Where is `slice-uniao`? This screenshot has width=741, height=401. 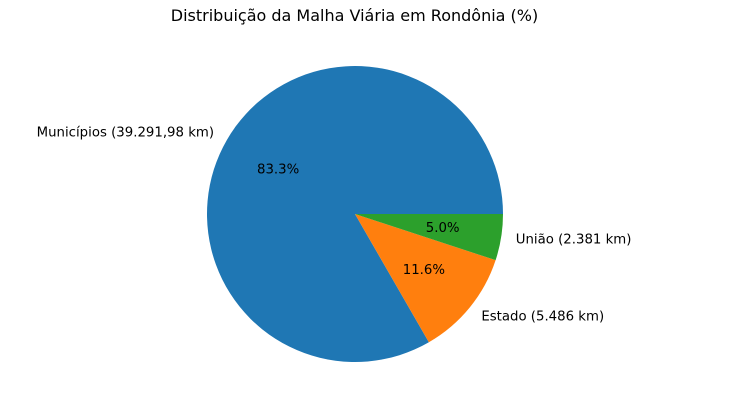 slice-uniao is located at coordinates (429, 237).